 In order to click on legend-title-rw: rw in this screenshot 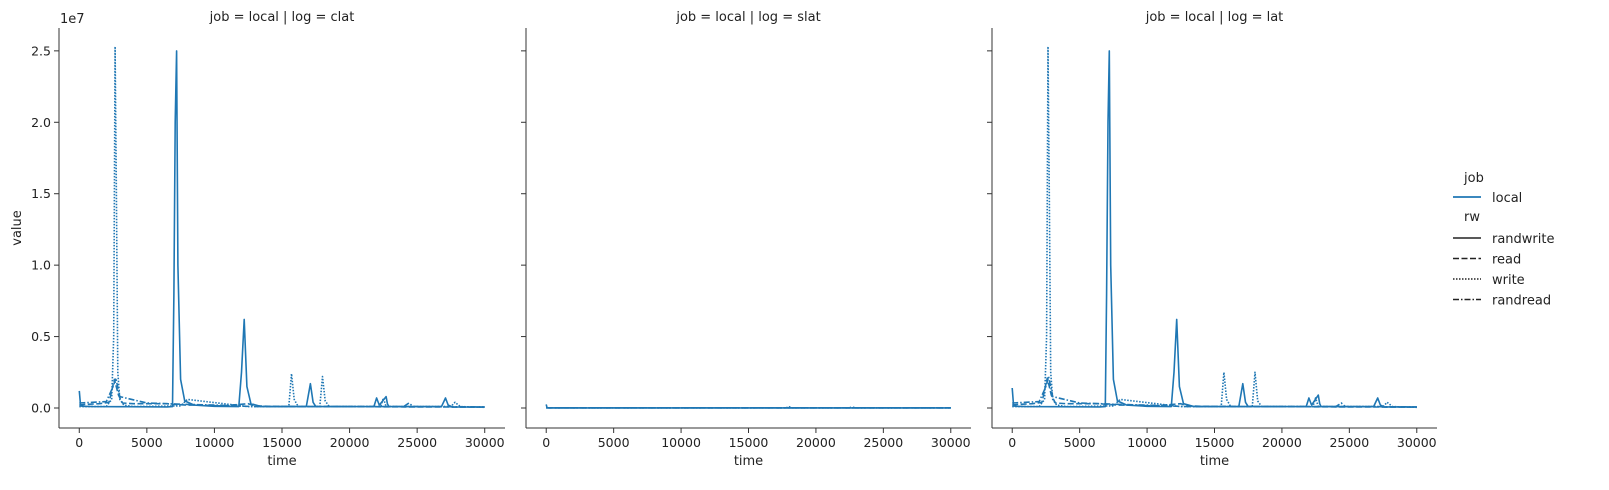, I will do `click(1472, 217)`.